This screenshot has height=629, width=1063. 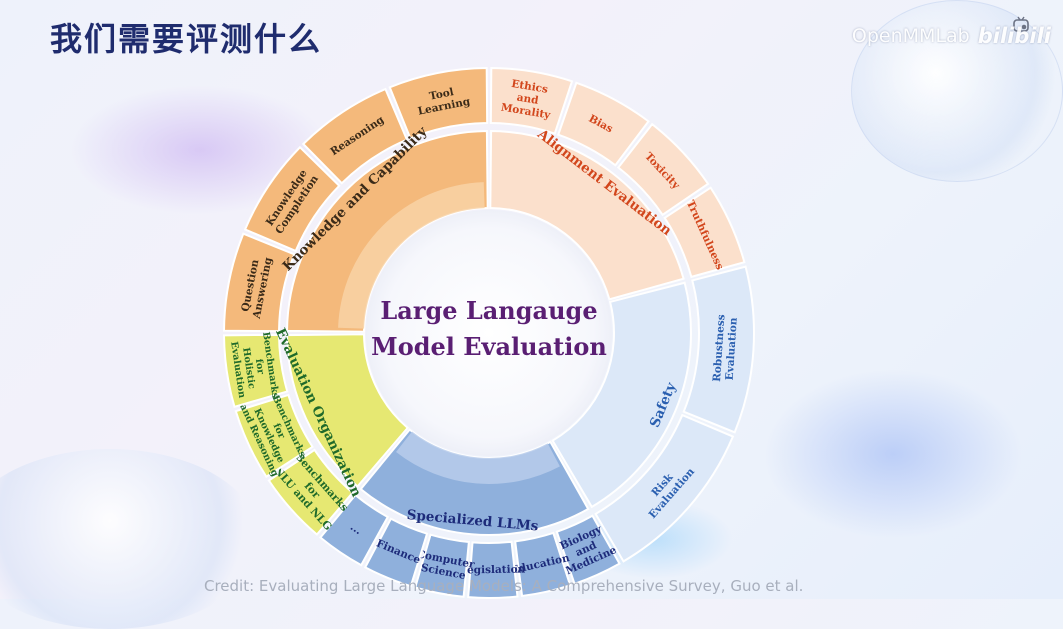 What do you see at coordinates (488, 310) in the screenshot?
I see `center-title-line-1: Large Langauge` at bounding box center [488, 310].